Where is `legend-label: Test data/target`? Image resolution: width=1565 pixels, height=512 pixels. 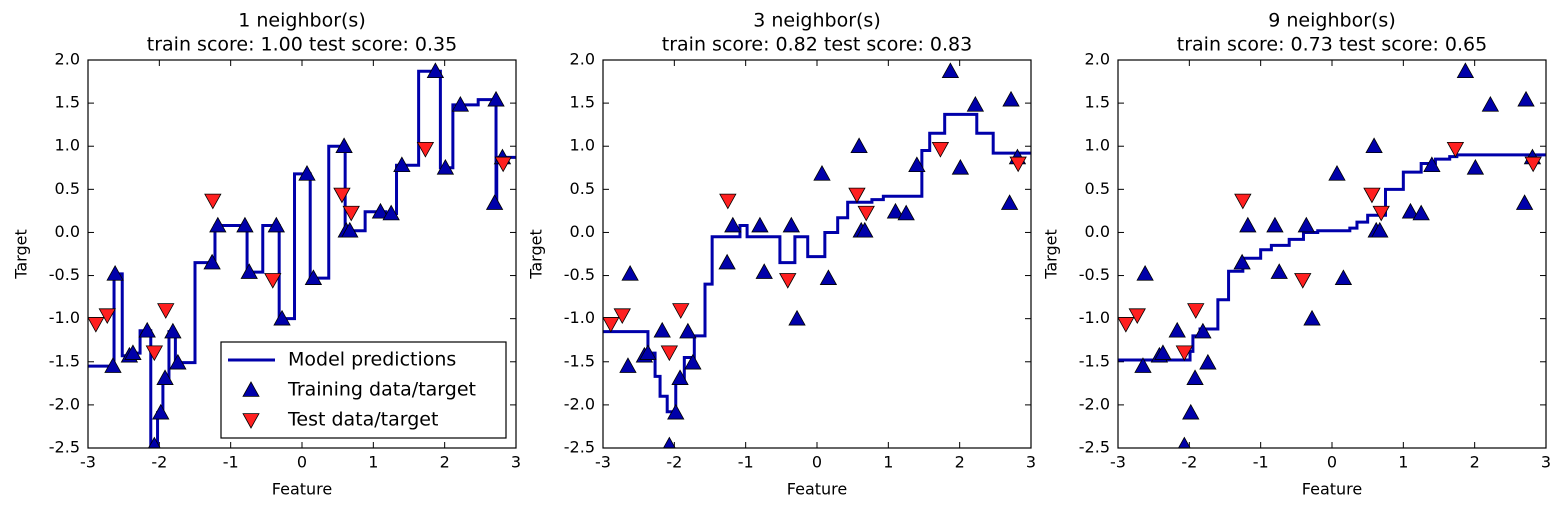
legend-label: Test data/target is located at coordinates (362, 420).